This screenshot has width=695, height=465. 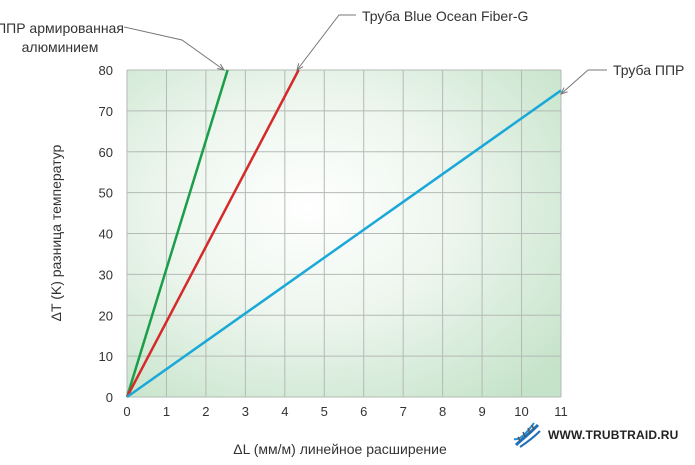 I want to click on y-tick-label: 20, so click(x=106, y=315).